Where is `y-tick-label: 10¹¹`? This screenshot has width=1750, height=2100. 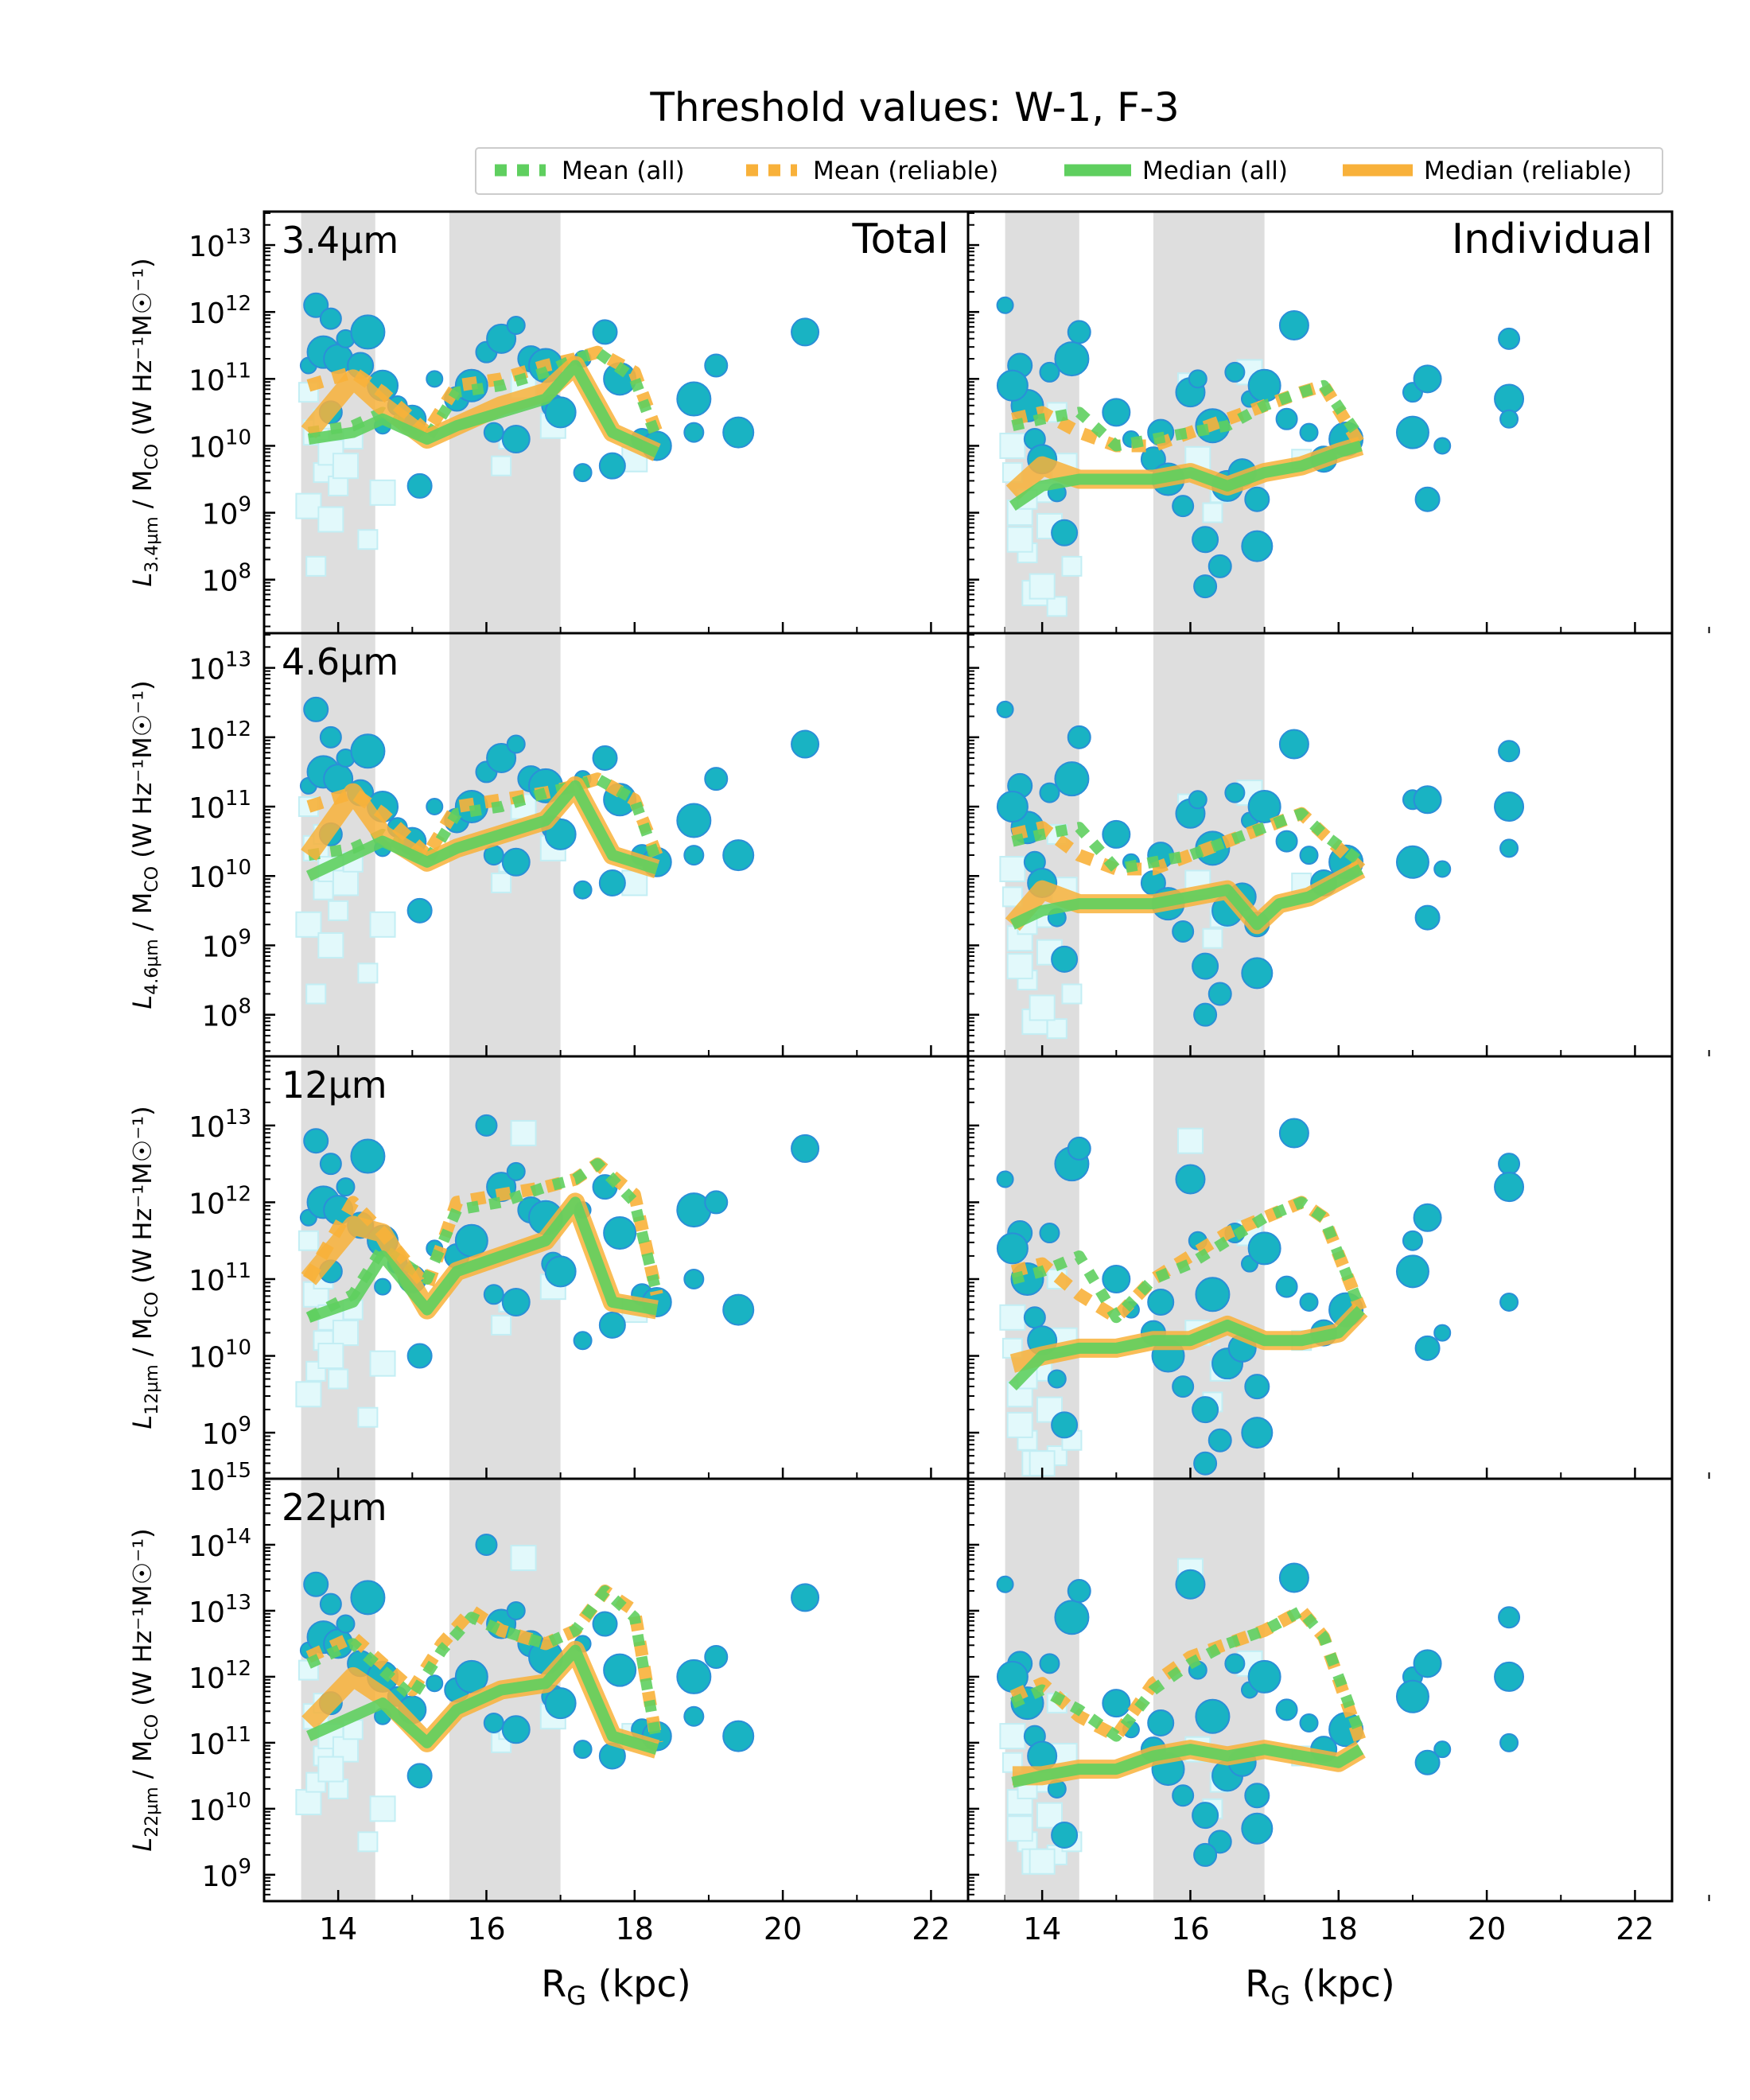 y-tick-label: 10¹¹ is located at coordinates (220, 806).